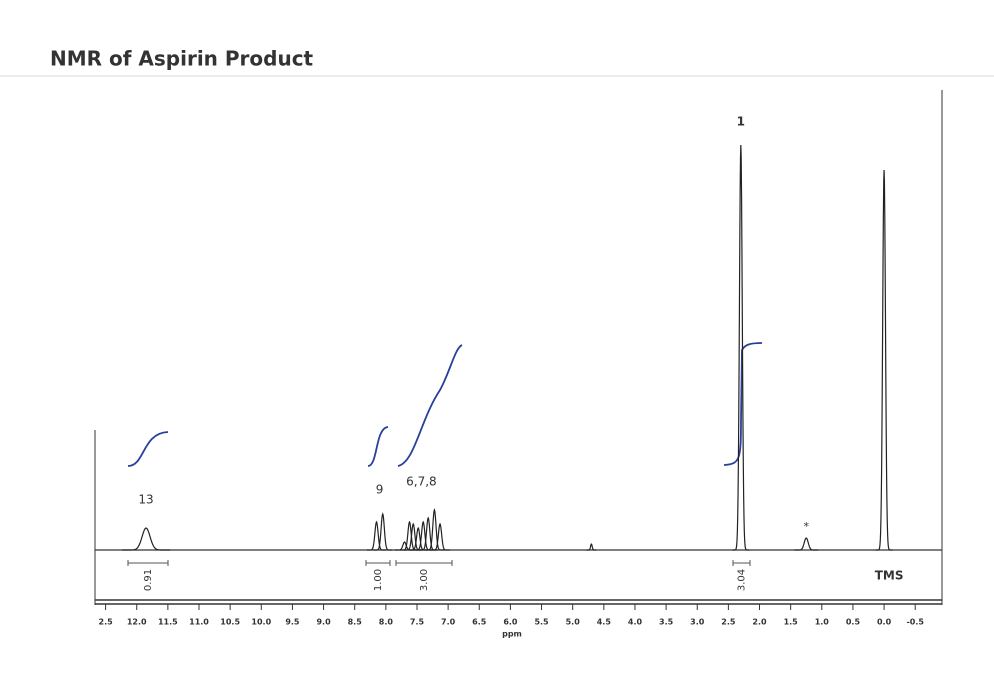  Describe the element at coordinates (230, 622) in the screenshot. I see `x-tick-label: 10.5` at that location.